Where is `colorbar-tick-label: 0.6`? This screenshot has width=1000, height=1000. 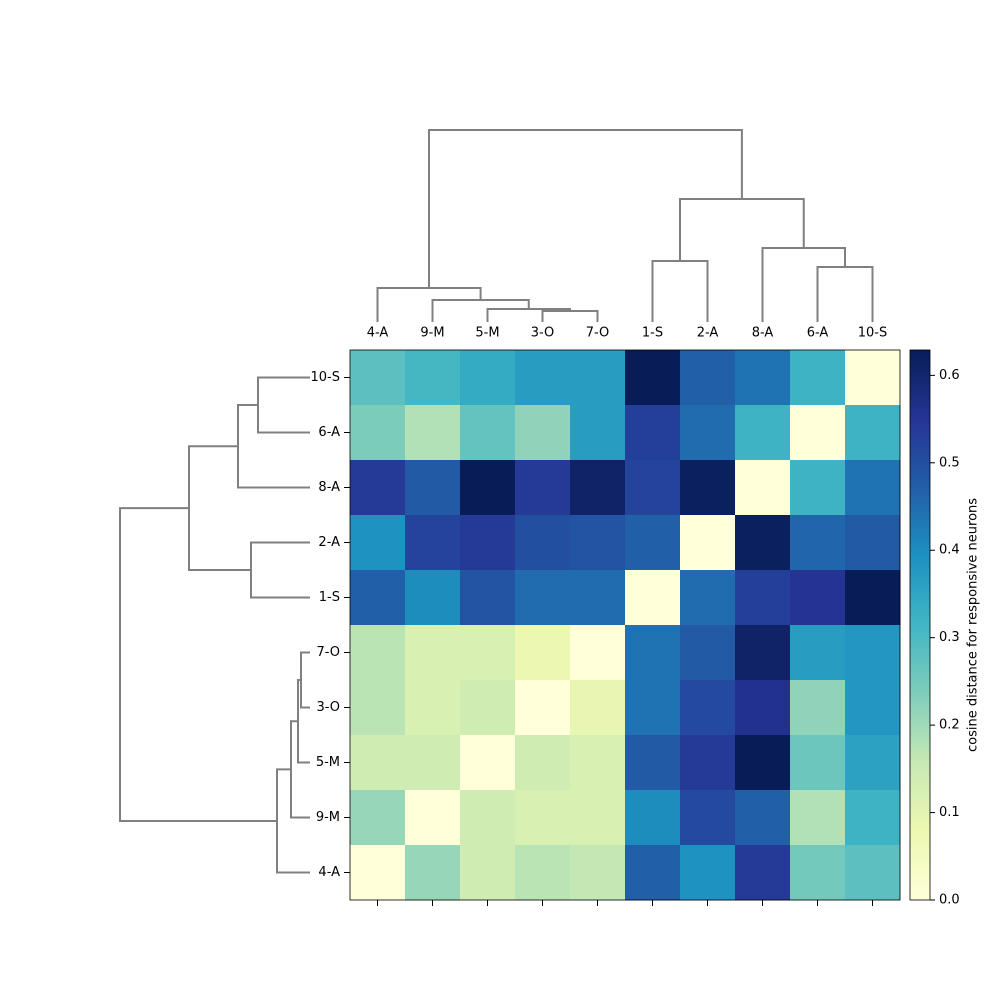
colorbar-tick-label: 0.6 is located at coordinates (949, 375).